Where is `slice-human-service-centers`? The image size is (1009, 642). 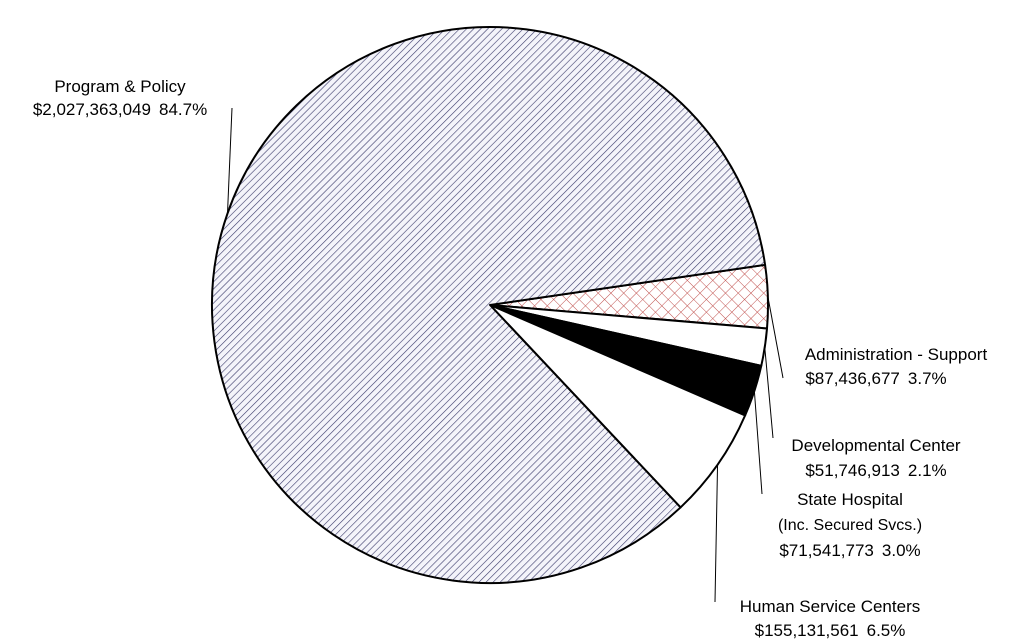 slice-human-service-centers is located at coordinates (618, 406).